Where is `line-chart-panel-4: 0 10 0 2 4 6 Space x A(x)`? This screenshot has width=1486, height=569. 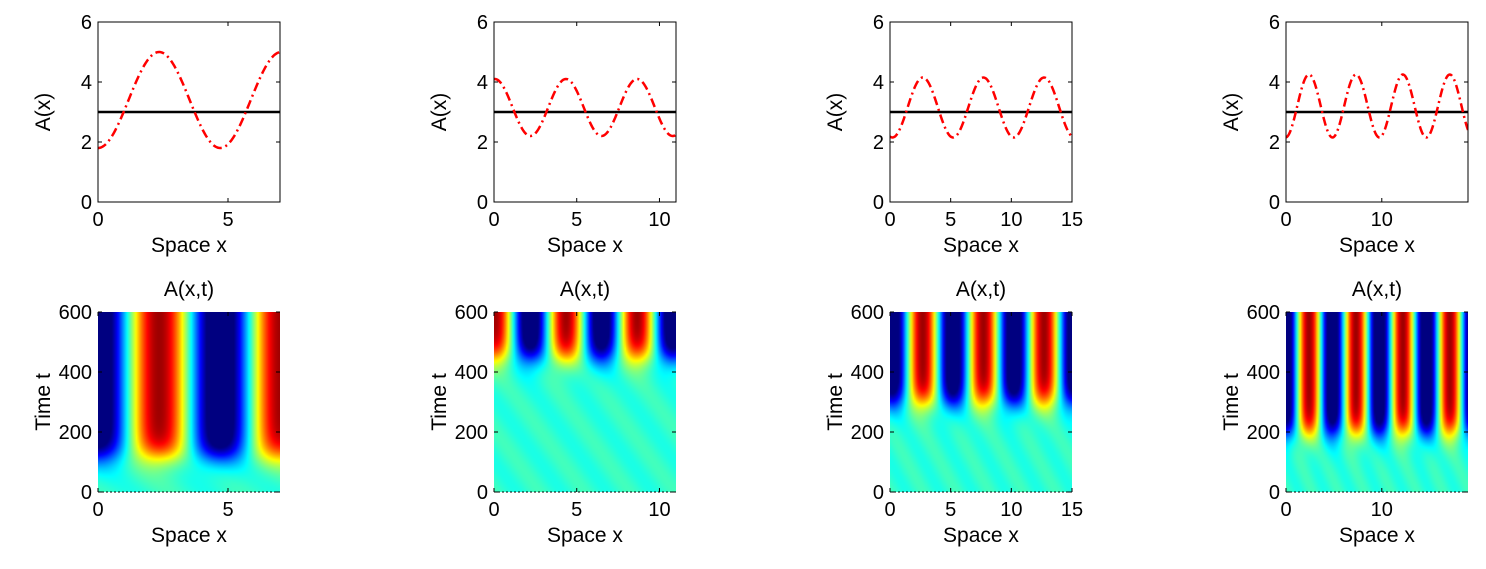
line-chart-panel-4: 0 10 0 2 4 6 Space x A(x) is located at coordinates (1344, 134).